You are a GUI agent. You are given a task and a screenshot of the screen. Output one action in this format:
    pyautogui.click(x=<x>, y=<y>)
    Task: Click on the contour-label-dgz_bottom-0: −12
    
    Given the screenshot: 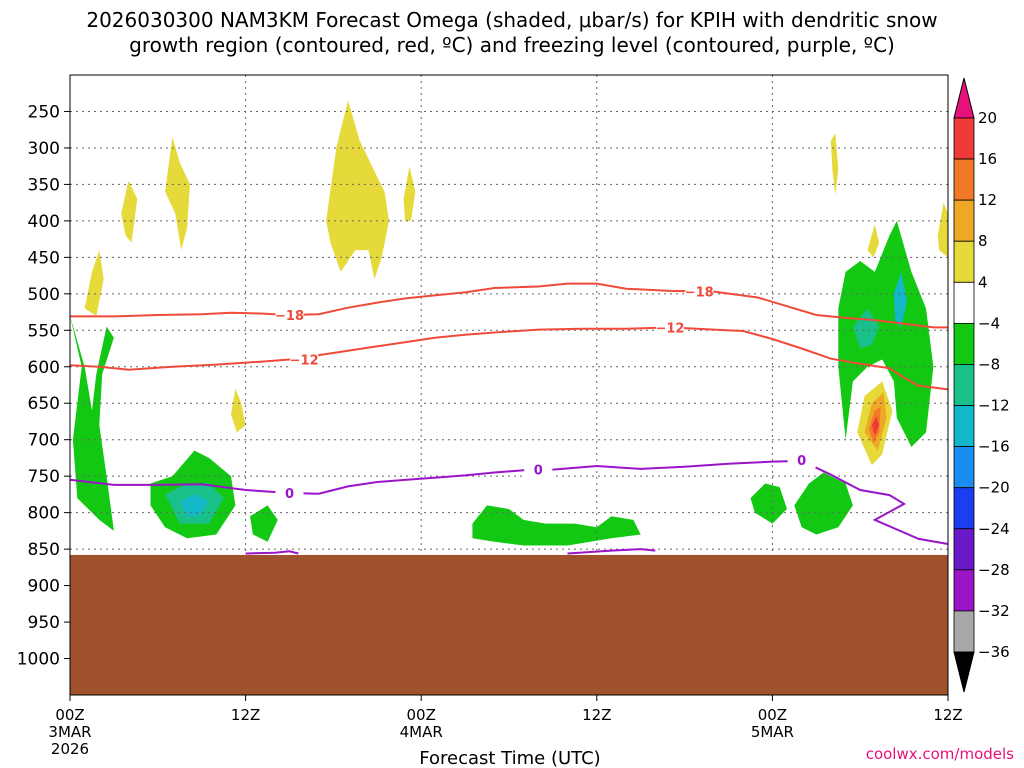 What is the action you would take?
    pyautogui.click(x=304, y=360)
    